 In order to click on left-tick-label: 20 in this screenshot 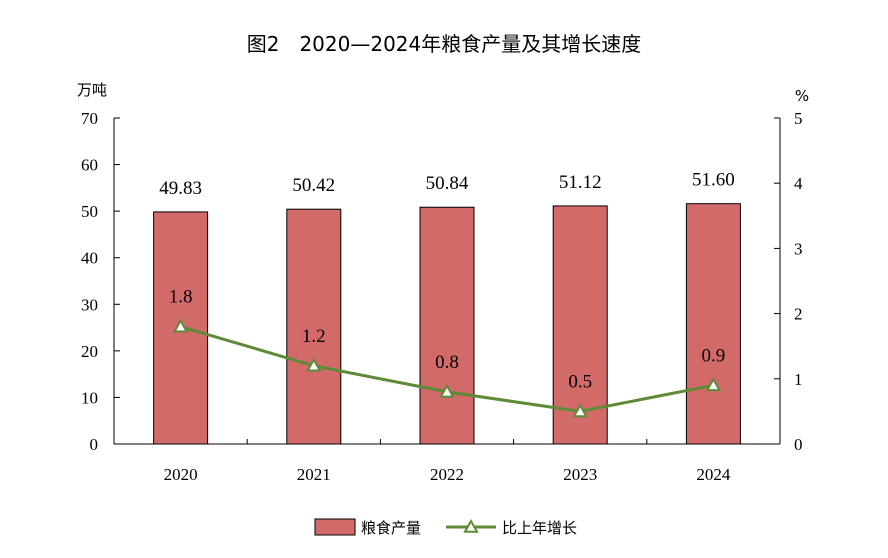, I will do `click(89, 351)`.